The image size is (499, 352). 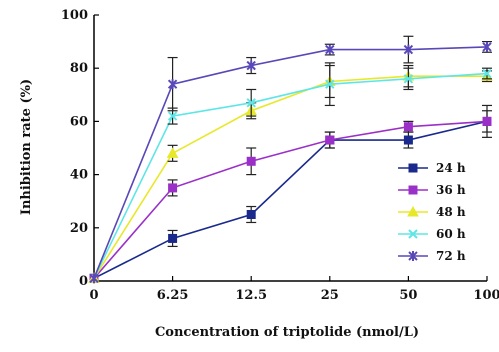 I want to click on legend-item: 60 h, so click(x=432, y=234).